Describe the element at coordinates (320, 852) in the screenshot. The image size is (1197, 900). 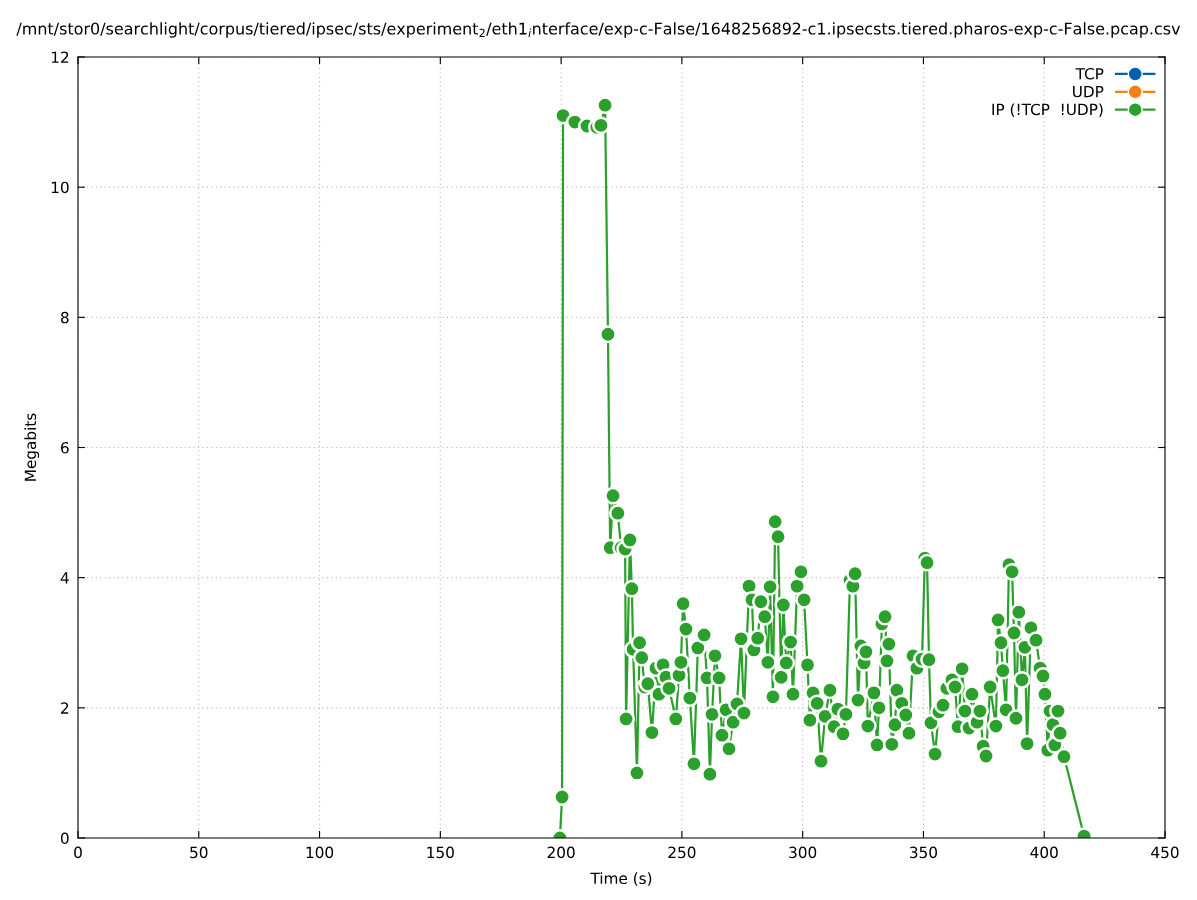
I see `x-tick-label: 100` at that location.